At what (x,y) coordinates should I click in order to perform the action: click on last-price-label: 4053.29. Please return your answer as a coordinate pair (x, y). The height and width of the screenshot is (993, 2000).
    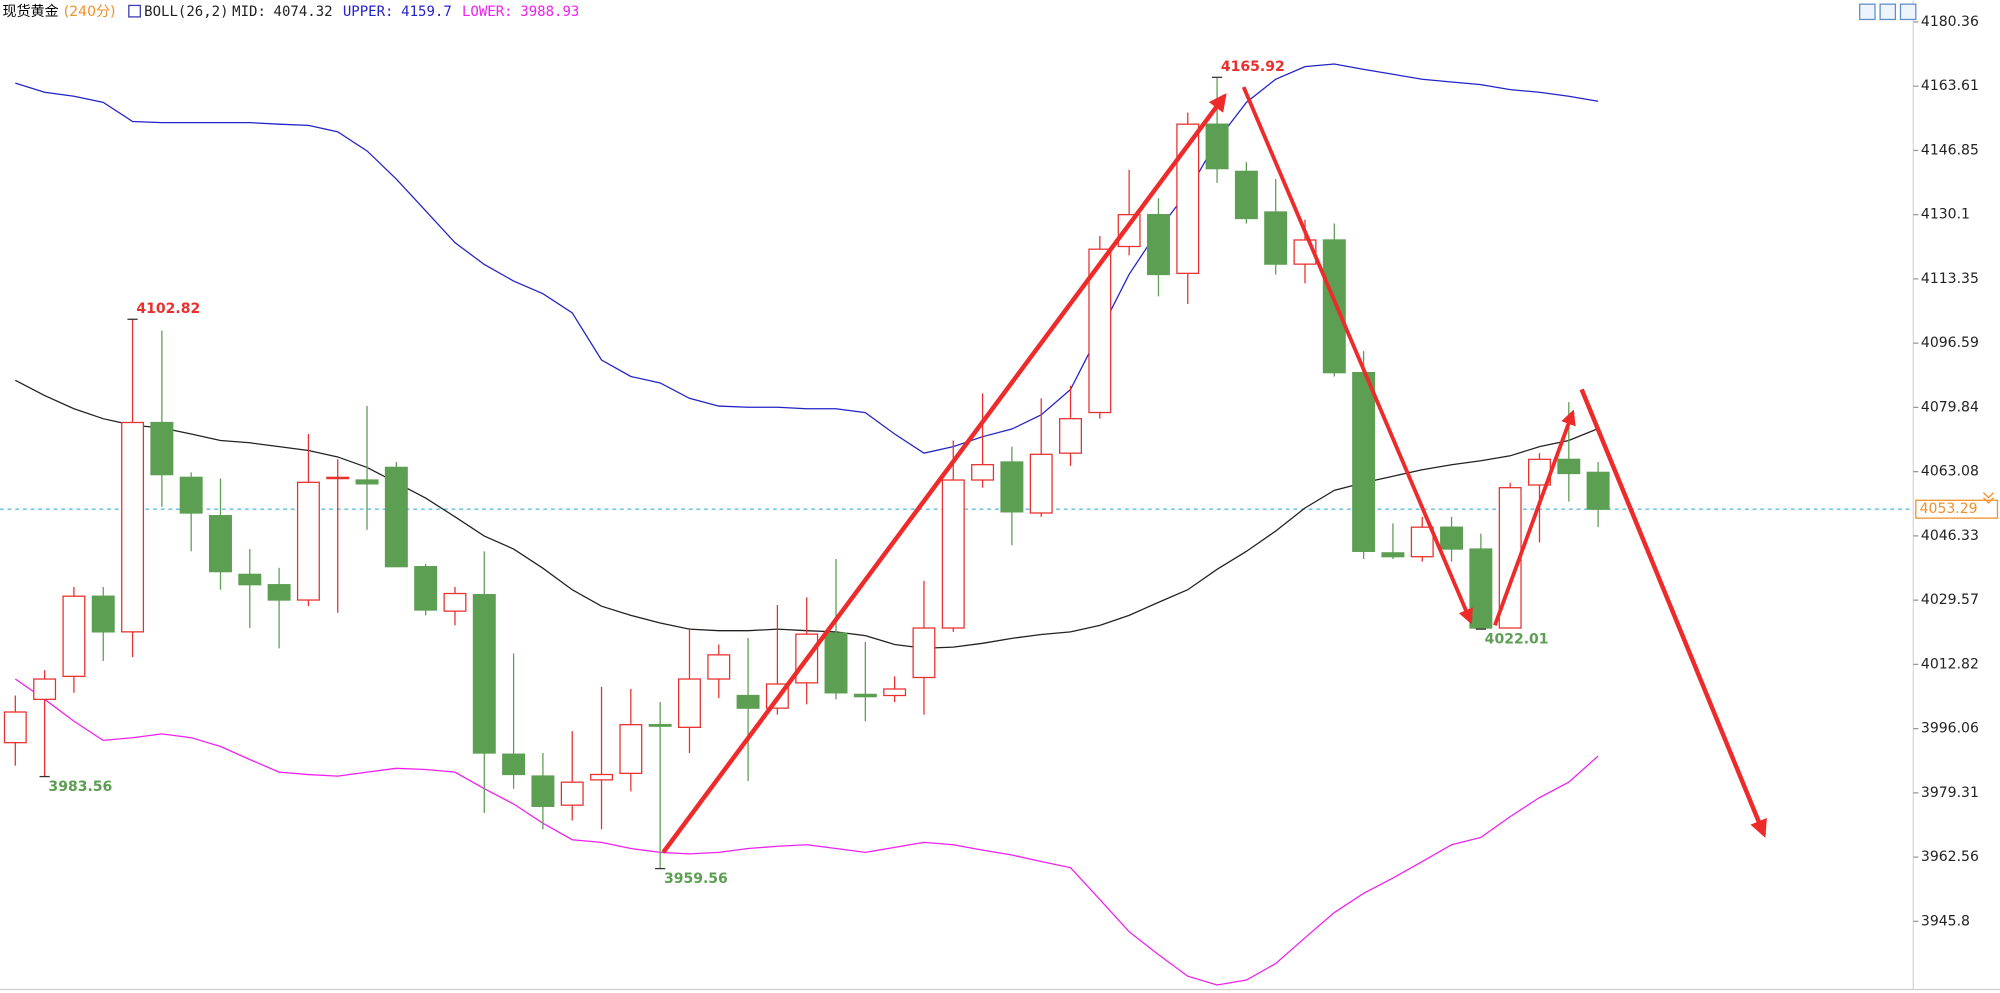
    Looking at the image, I should click on (1949, 509).